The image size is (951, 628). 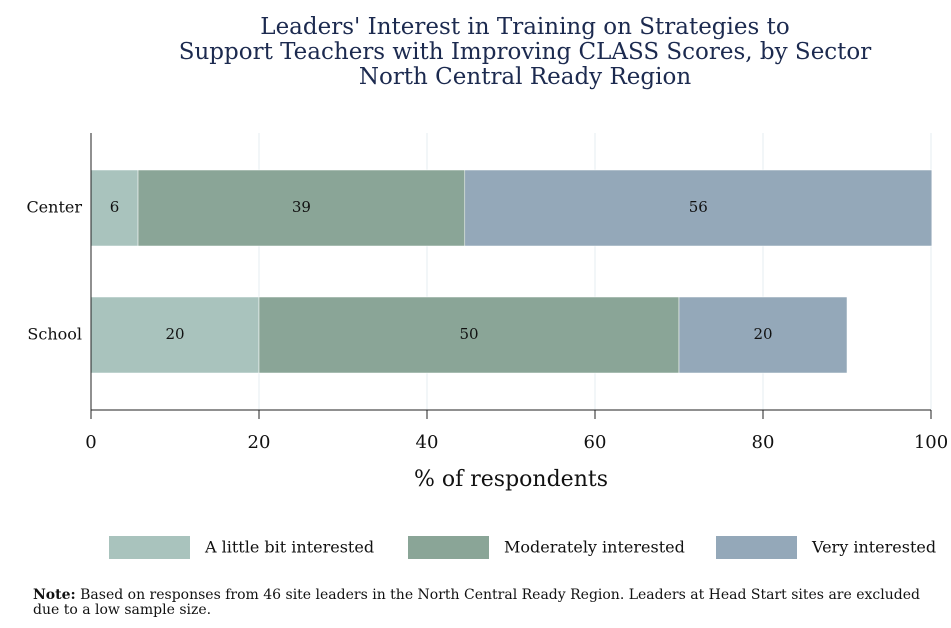 What do you see at coordinates (931, 442) in the screenshot?
I see `x-tick-label: 100` at bounding box center [931, 442].